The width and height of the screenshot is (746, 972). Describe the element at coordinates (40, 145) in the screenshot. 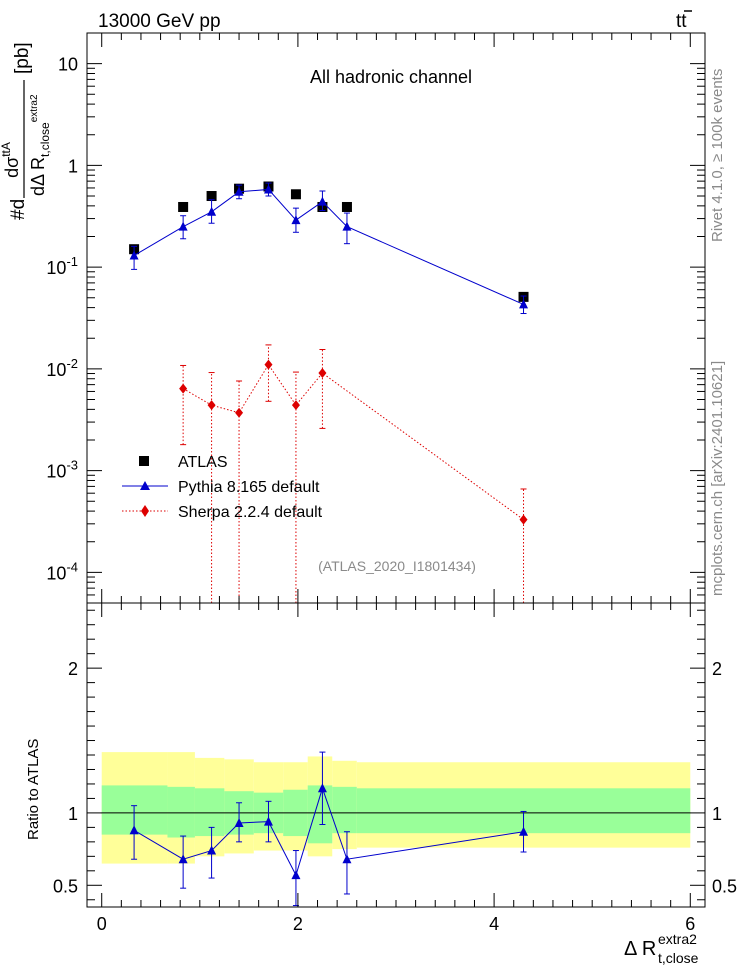

I see `svg-text: dΔ Rt,closeextra2` at that location.